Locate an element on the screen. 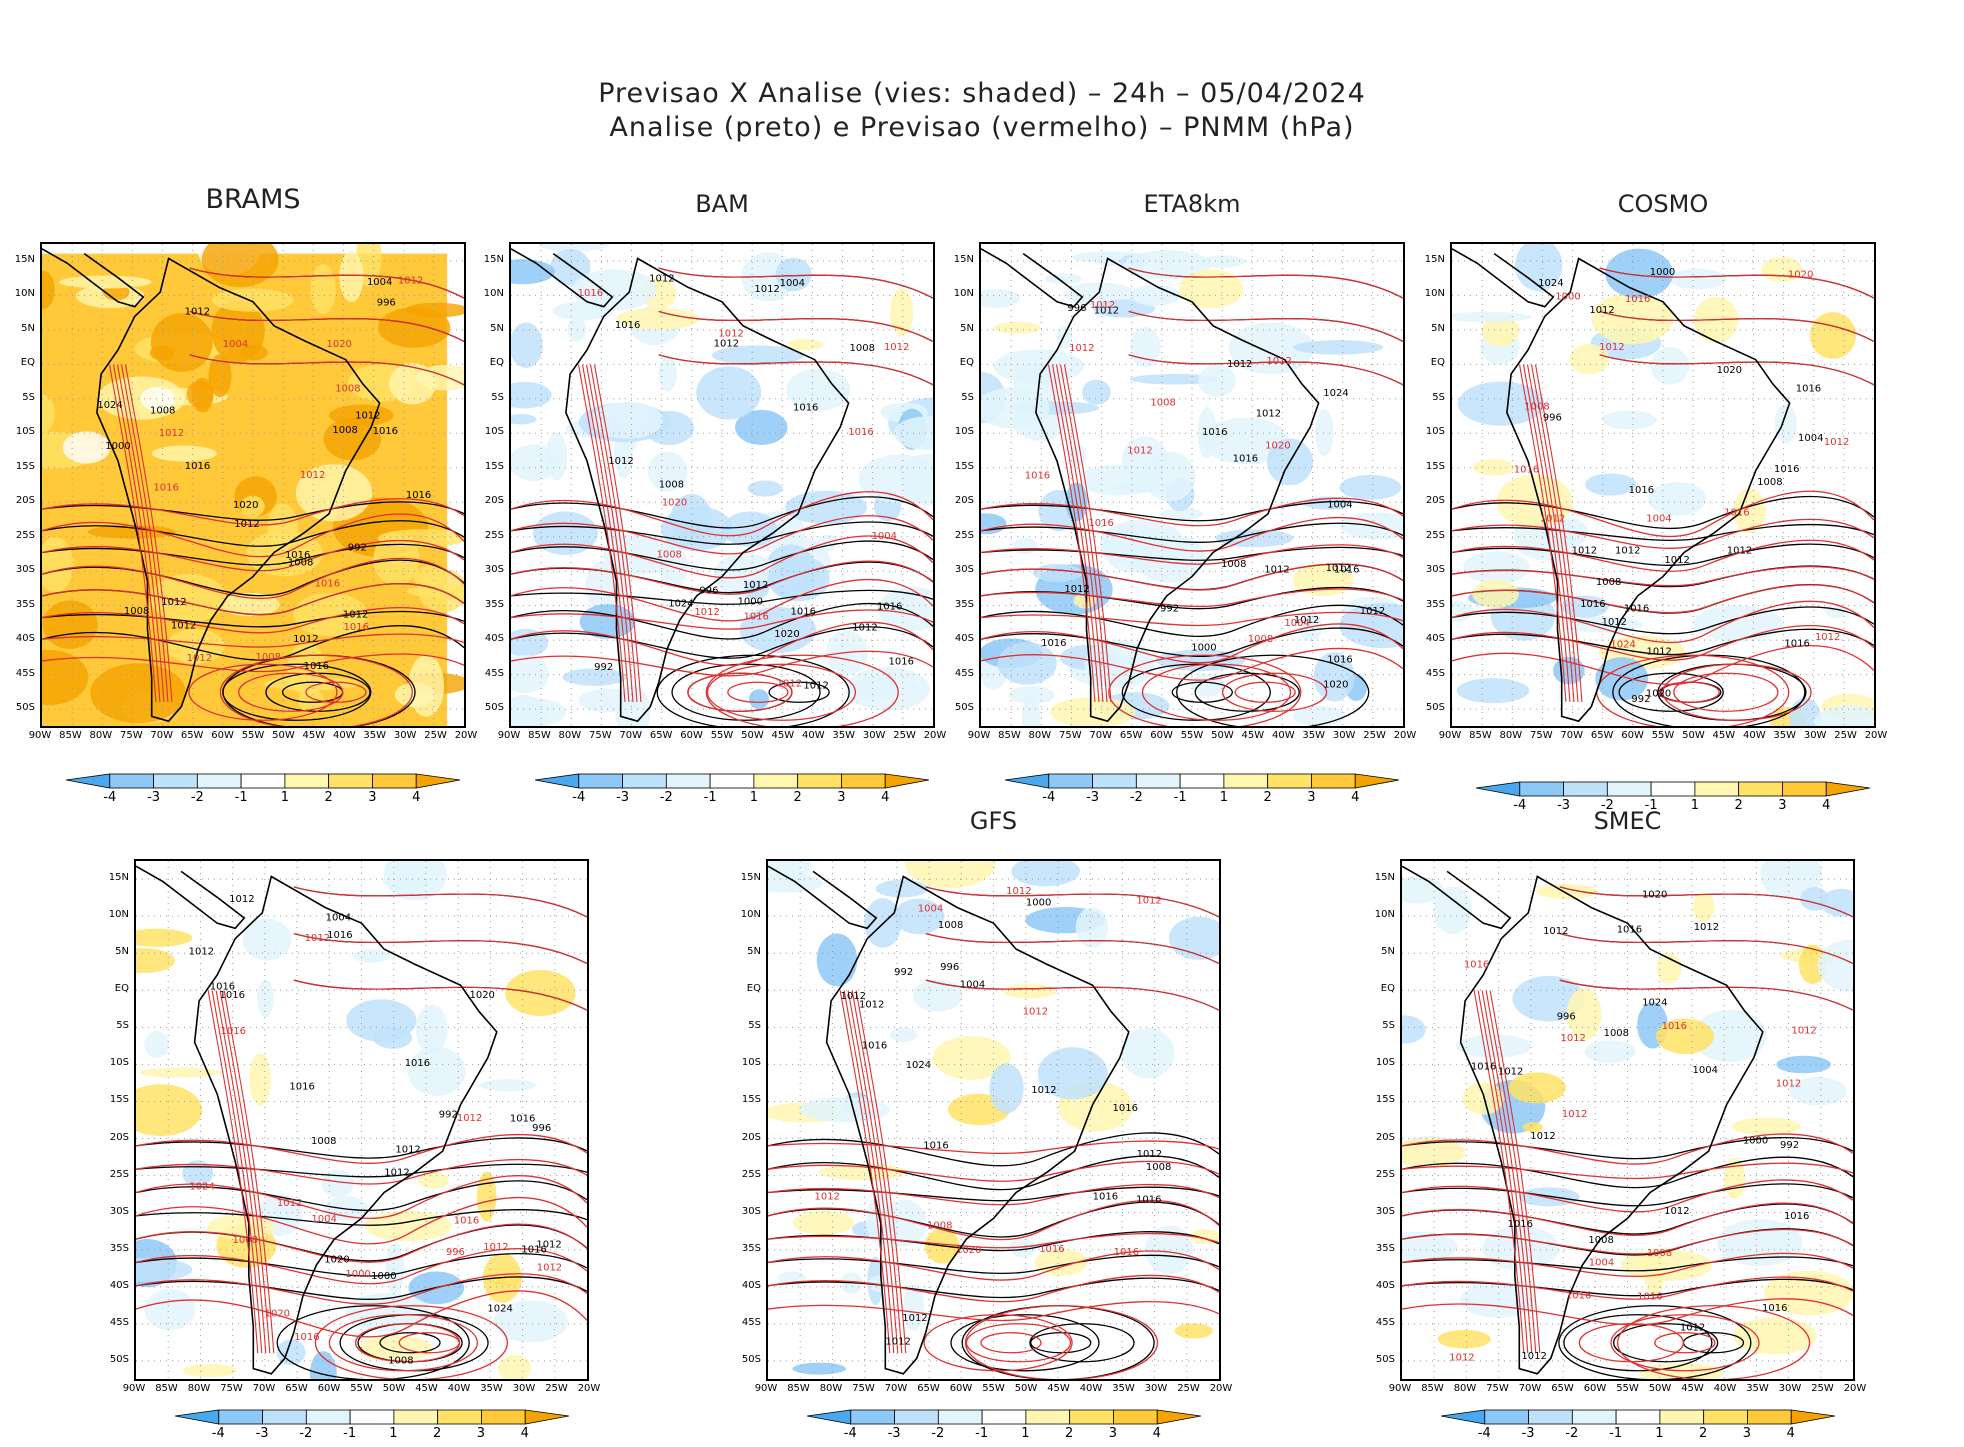 This screenshot has height=1447, width=1964. isobar-label-forecast: 1024 is located at coordinates (1622, 645).